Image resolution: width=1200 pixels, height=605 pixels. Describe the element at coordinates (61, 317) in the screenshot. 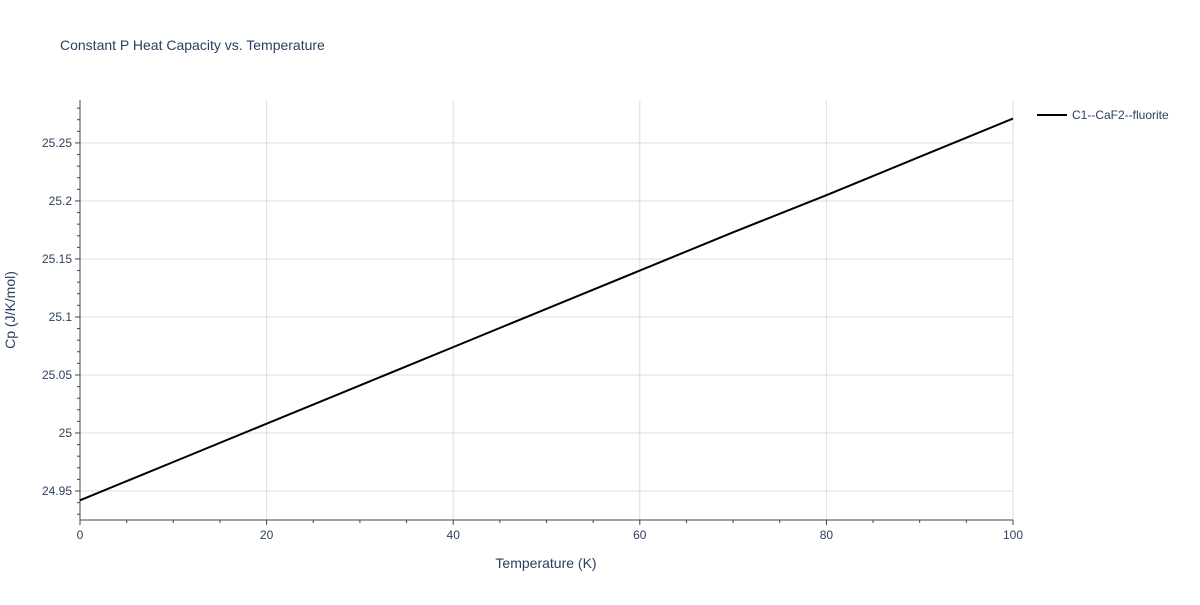

I see `y-tick-label: 25.1` at that location.